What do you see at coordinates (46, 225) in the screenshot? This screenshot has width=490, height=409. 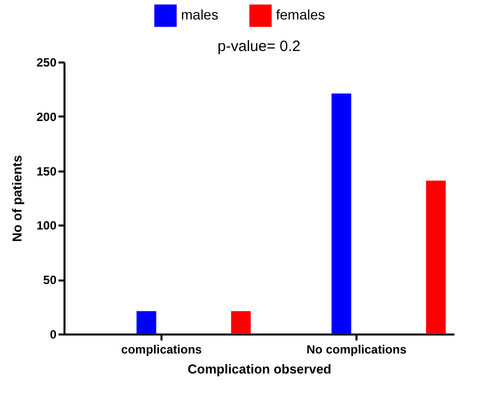 I see `y-tick-label: 100` at bounding box center [46, 225].